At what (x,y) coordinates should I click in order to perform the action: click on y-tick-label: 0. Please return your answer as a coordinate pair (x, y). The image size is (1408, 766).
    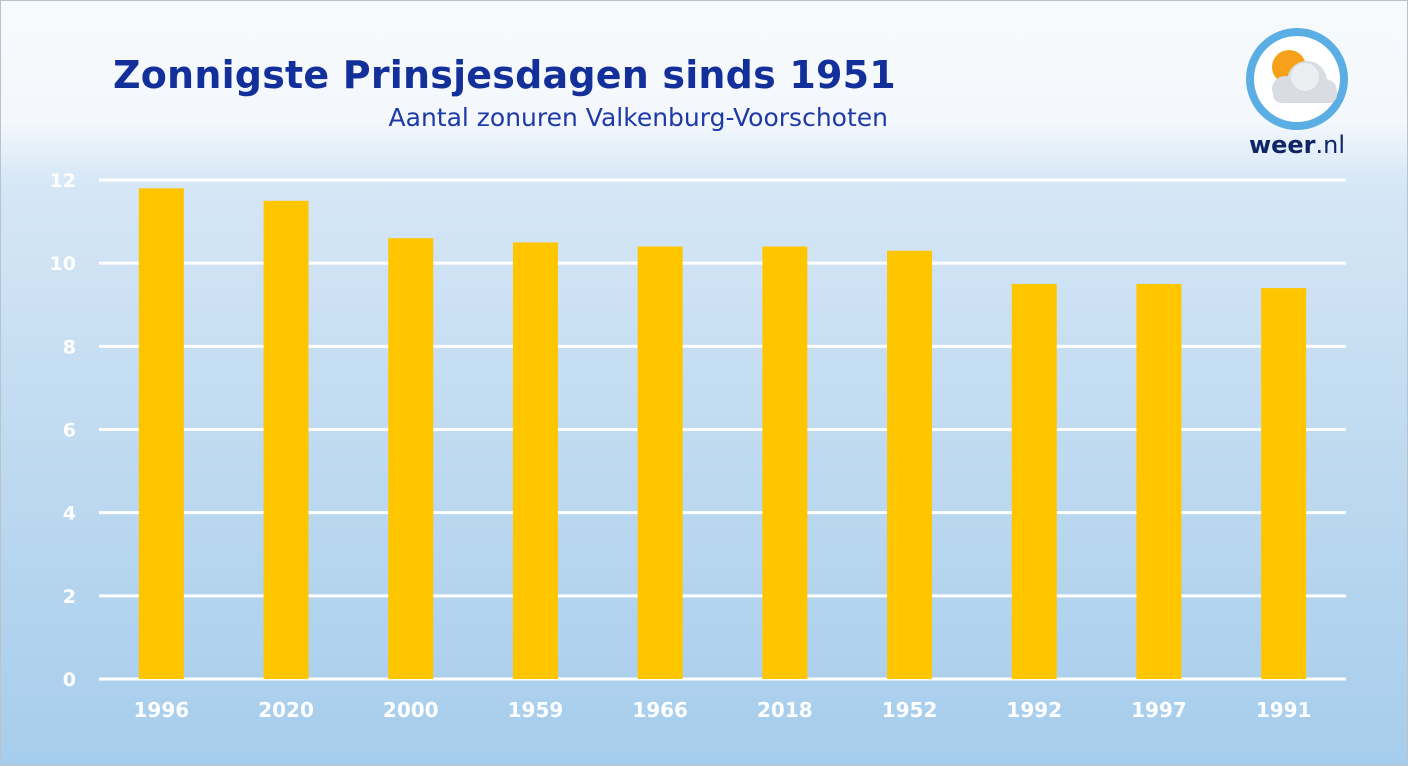
    Looking at the image, I should click on (69, 680).